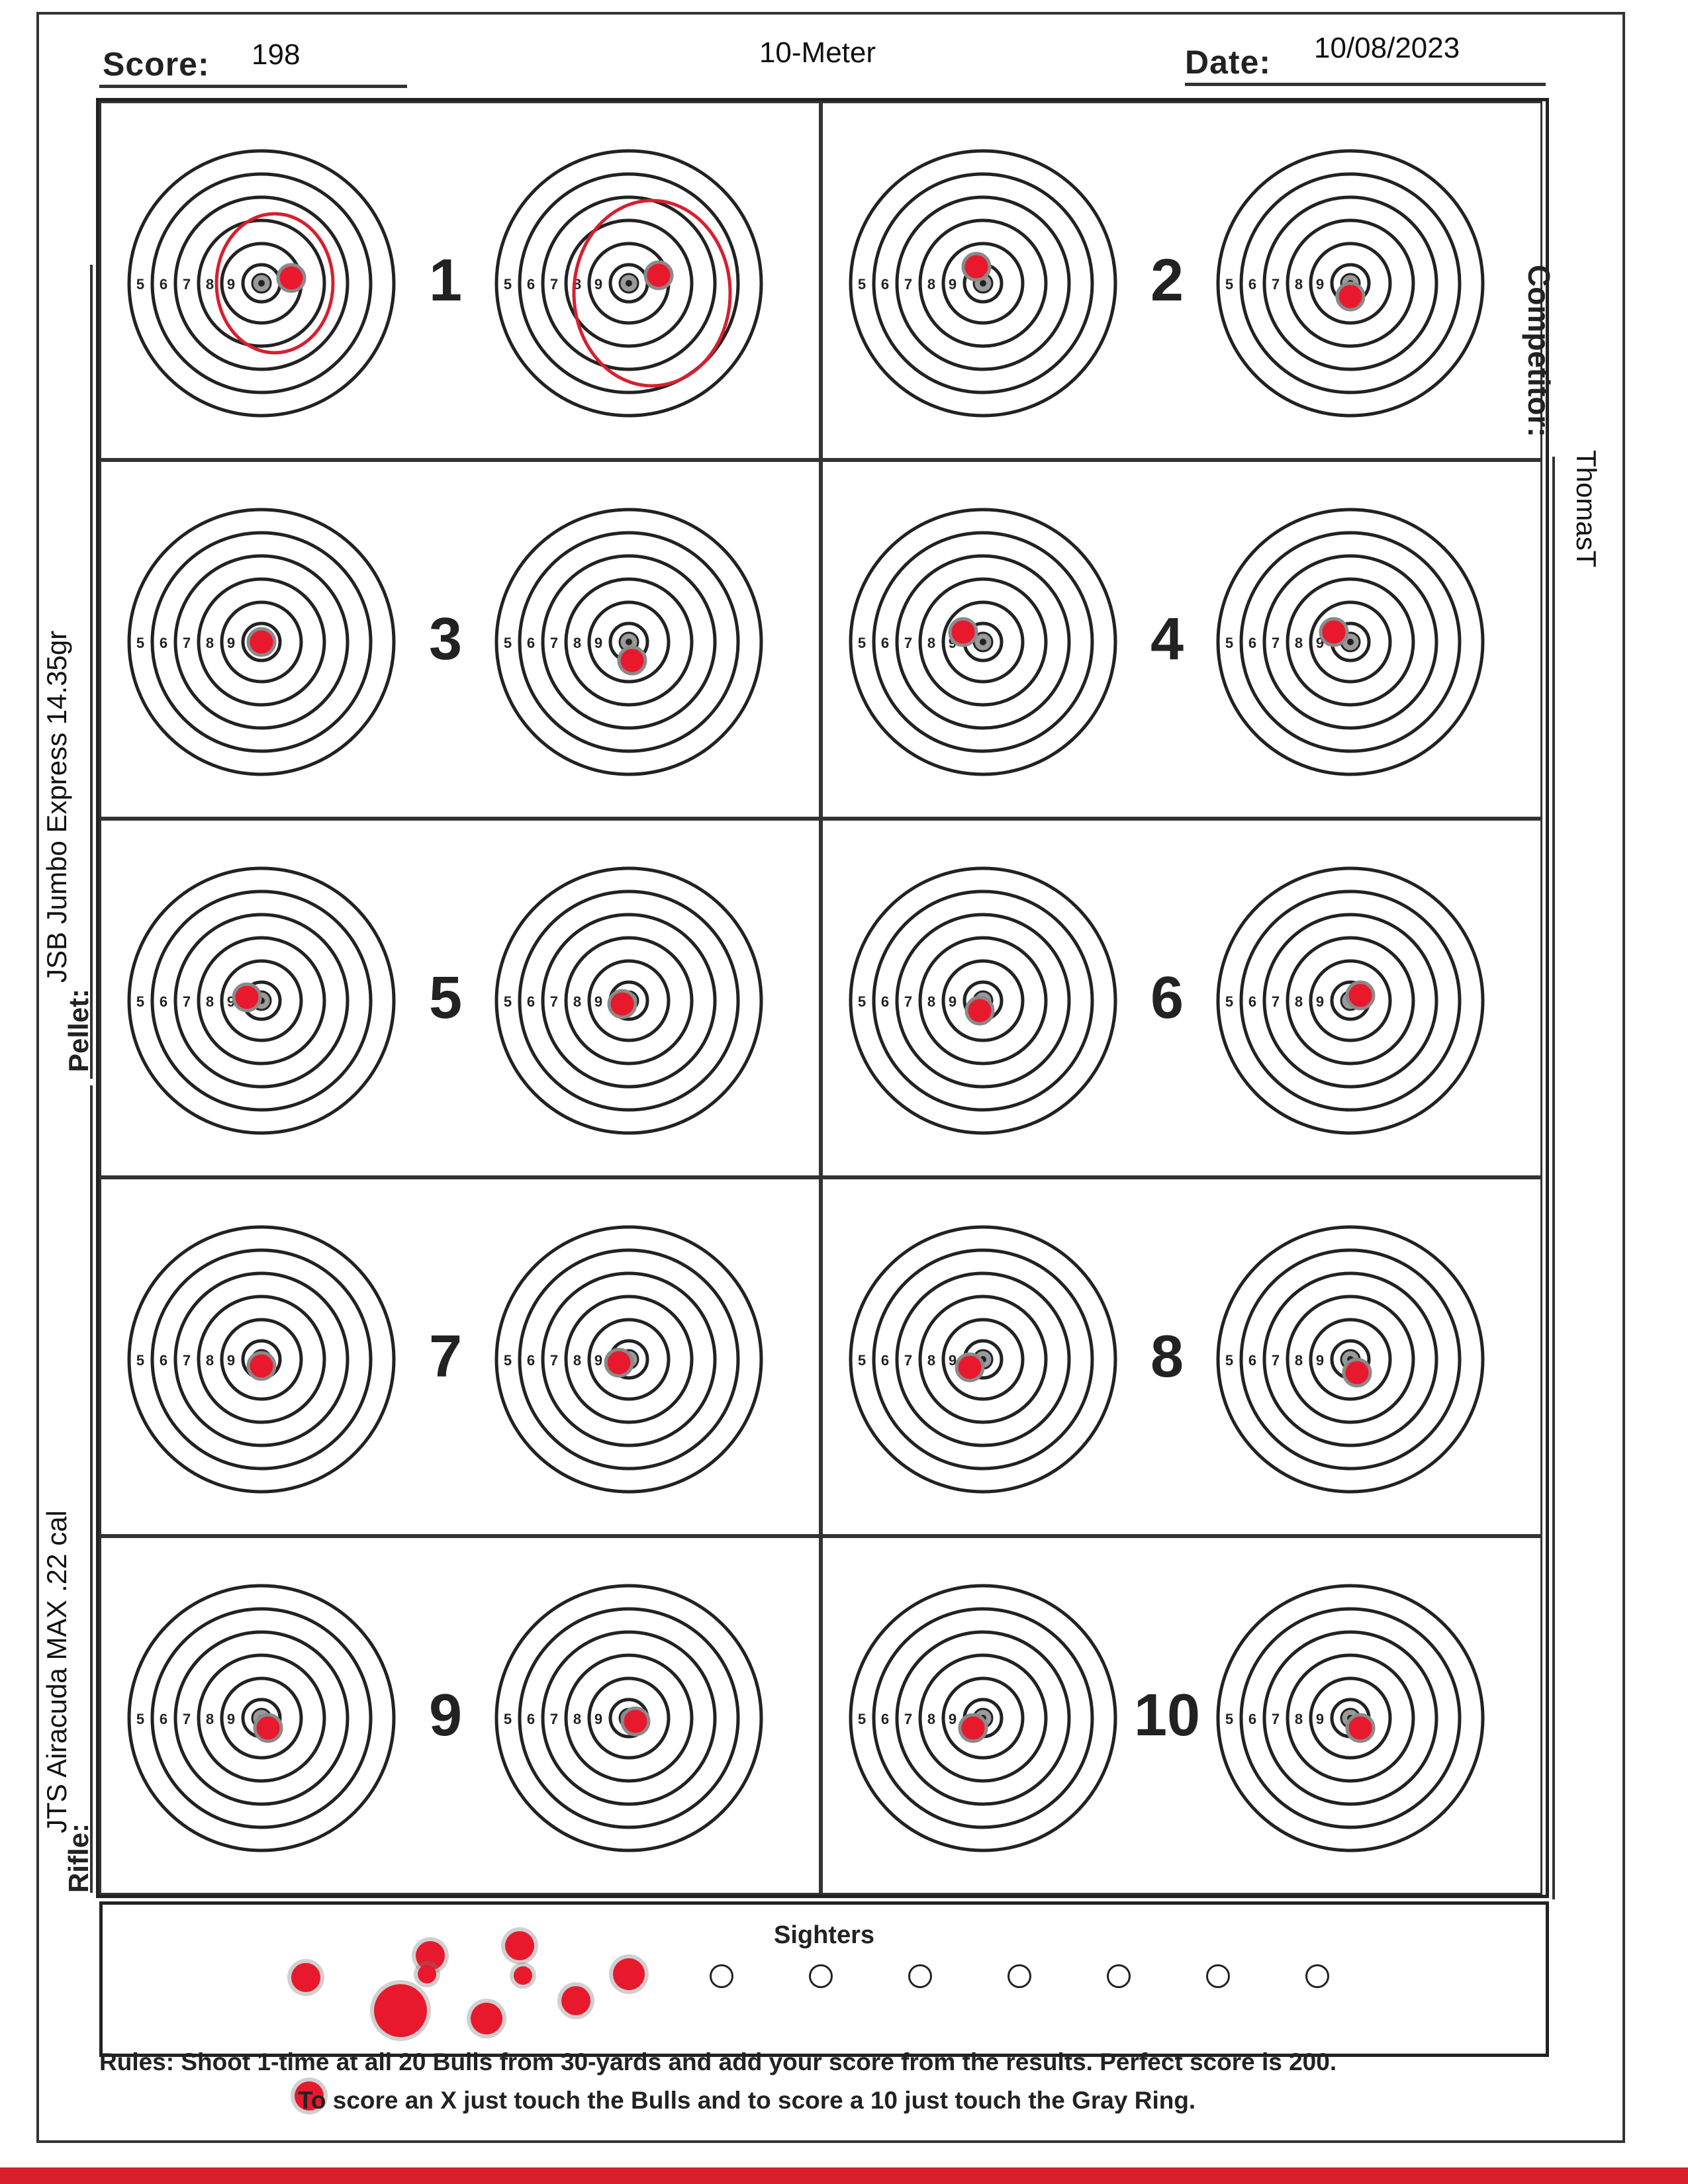 Image resolution: width=1688 pixels, height=2184 pixels. What do you see at coordinates (1228, 62) in the screenshot?
I see `date-label: Date:` at bounding box center [1228, 62].